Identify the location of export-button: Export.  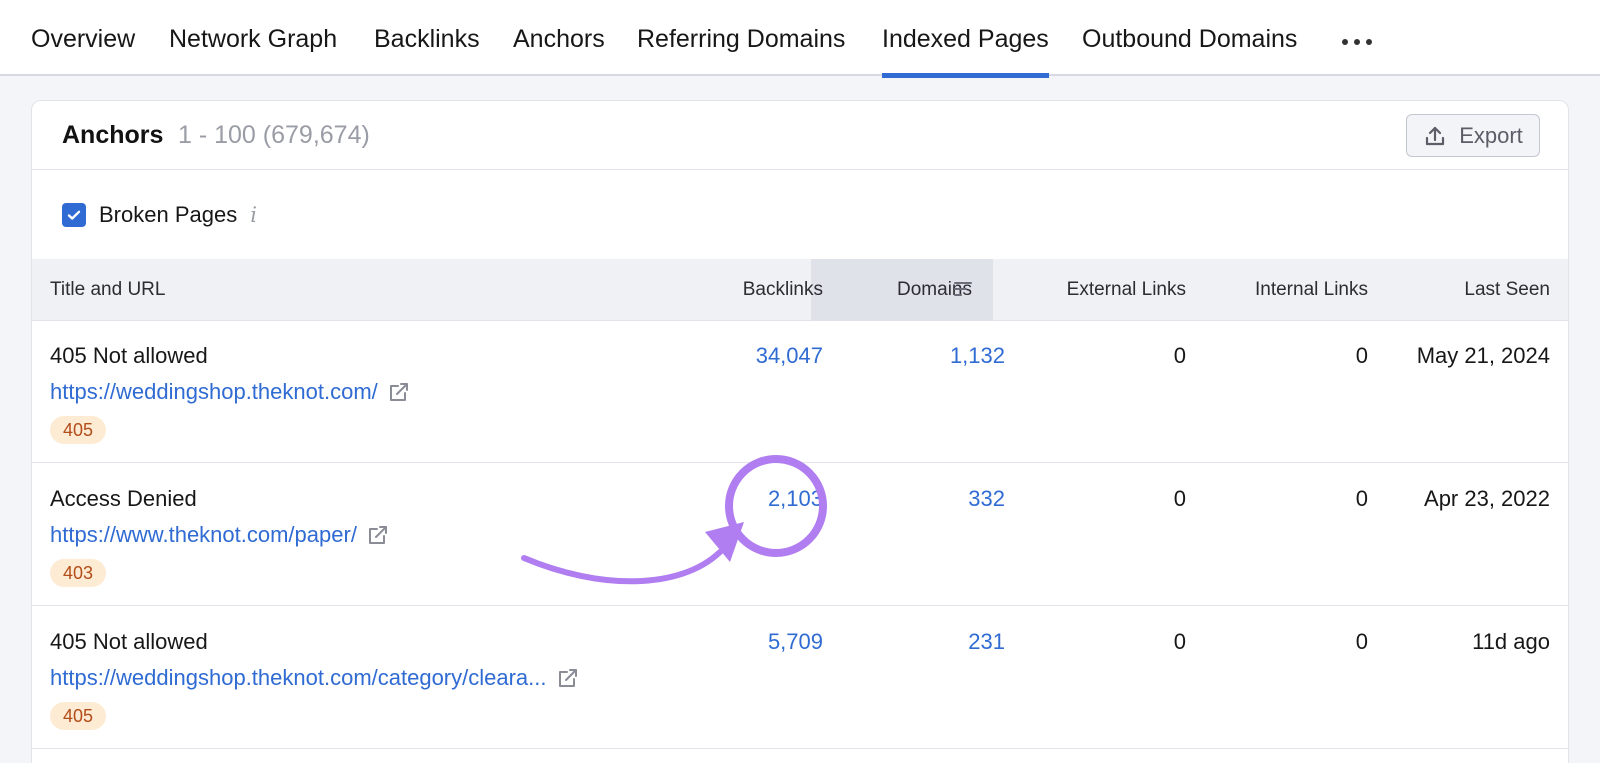
(1473, 135).